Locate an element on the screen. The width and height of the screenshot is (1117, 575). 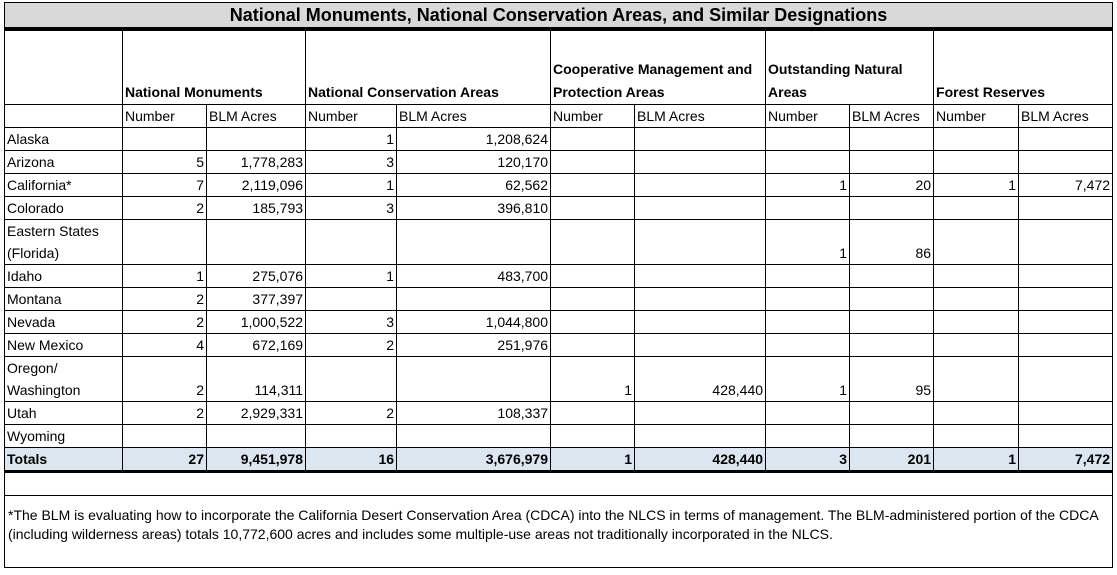
data-row: Wyoming is located at coordinates (559, 436).